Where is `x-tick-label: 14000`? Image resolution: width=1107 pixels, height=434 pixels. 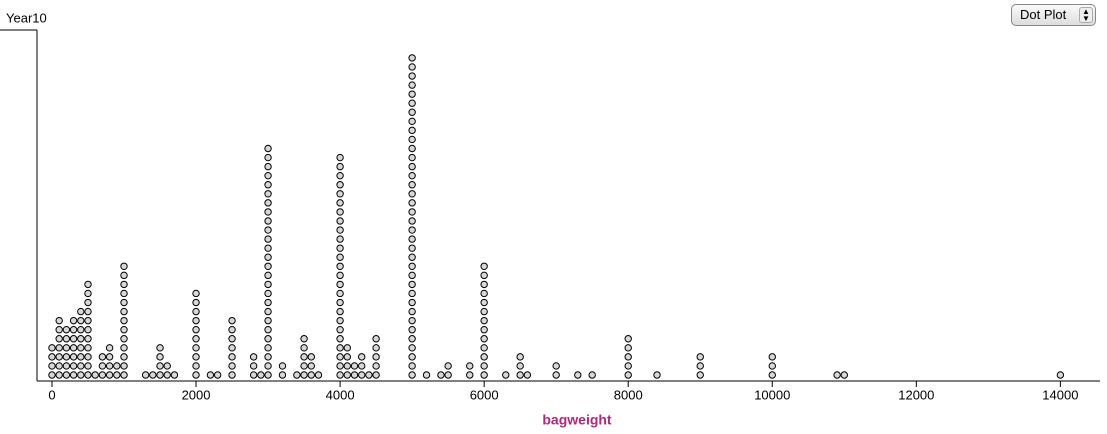 x-tick-label: 14000 is located at coordinates (1060, 394).